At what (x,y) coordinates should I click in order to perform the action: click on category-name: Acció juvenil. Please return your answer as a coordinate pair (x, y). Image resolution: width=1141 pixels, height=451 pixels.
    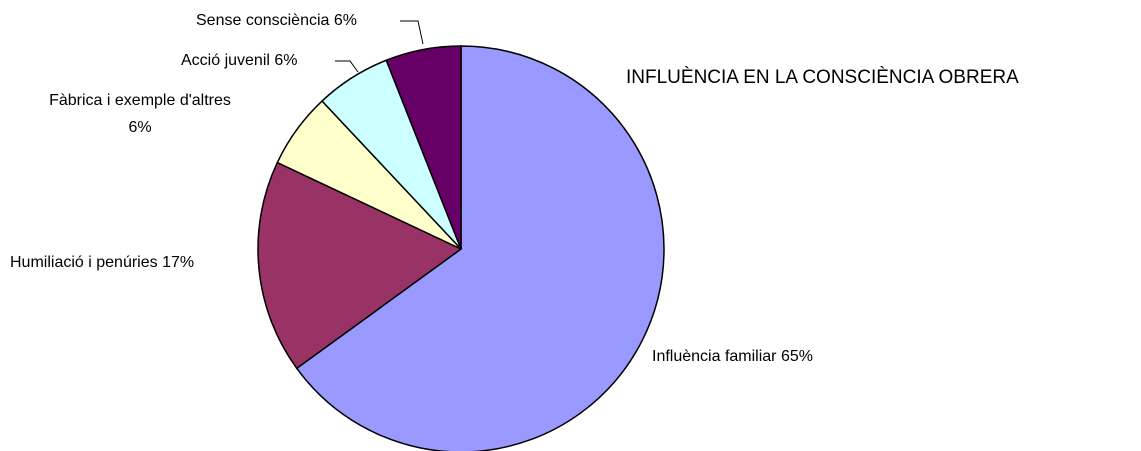
    Looking at the image, I should click on (225, 60).